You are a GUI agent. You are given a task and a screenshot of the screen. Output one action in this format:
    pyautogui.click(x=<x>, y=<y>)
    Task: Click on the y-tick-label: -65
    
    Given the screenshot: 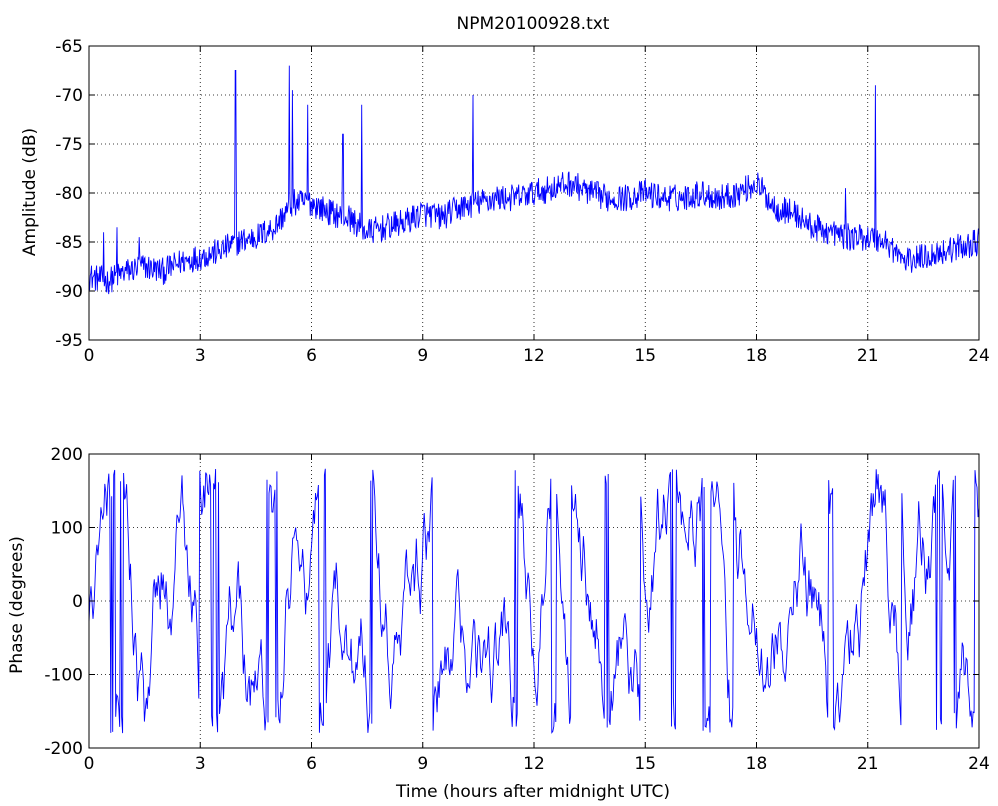 What is the action you would take?
    pyautogui.click(x=69, y=47)
    